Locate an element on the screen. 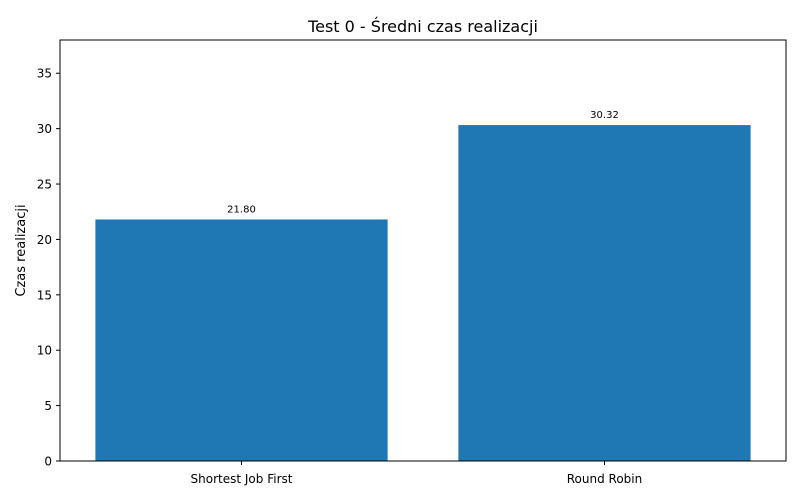 This screenshot has height=504, width=800. y-tick-label: 0 is located at coordinates (48, 462).